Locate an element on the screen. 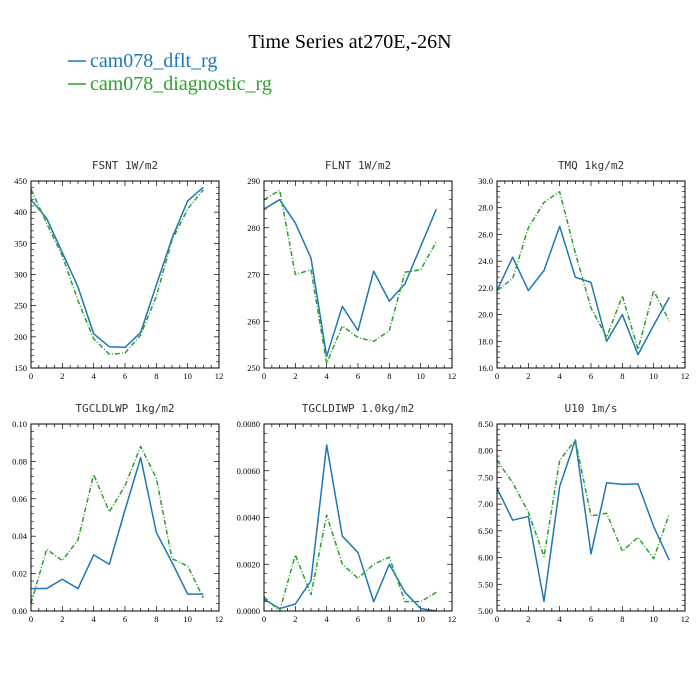 Image resolution: width=700 pixels, height=700 pixels. y-tick-label: 260 is located at coordinates (253, 321).